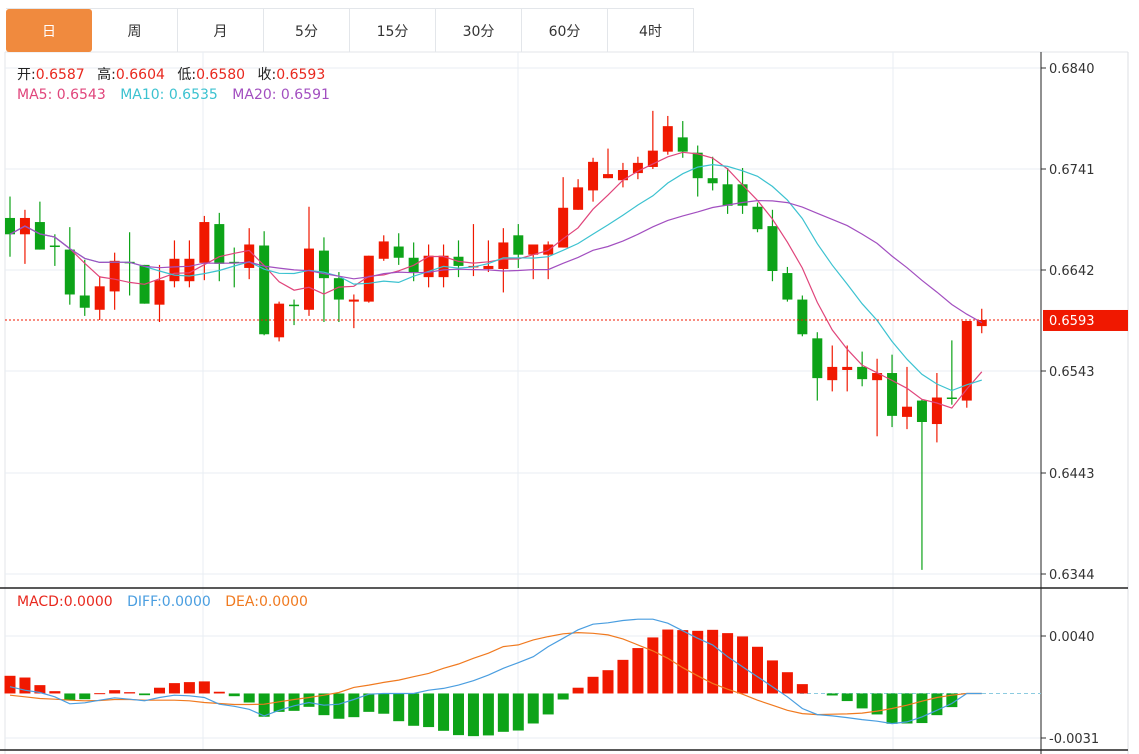 The width and height of the screenshot is (1139, 754). What do you see at coordinates (1072, 321) in the screenshot?
I see `last-price-label: 0.6593` at bounding box center [1072, 321].